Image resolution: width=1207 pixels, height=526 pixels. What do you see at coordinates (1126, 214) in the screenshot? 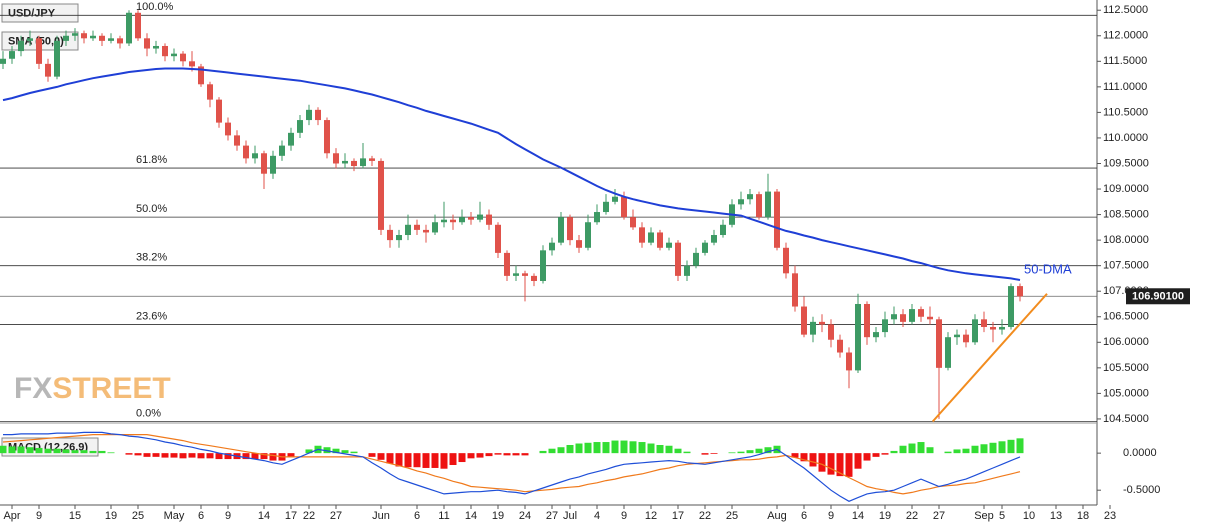
I see `y-tick-label: 108.5000` at bounding box center [1126, 214].